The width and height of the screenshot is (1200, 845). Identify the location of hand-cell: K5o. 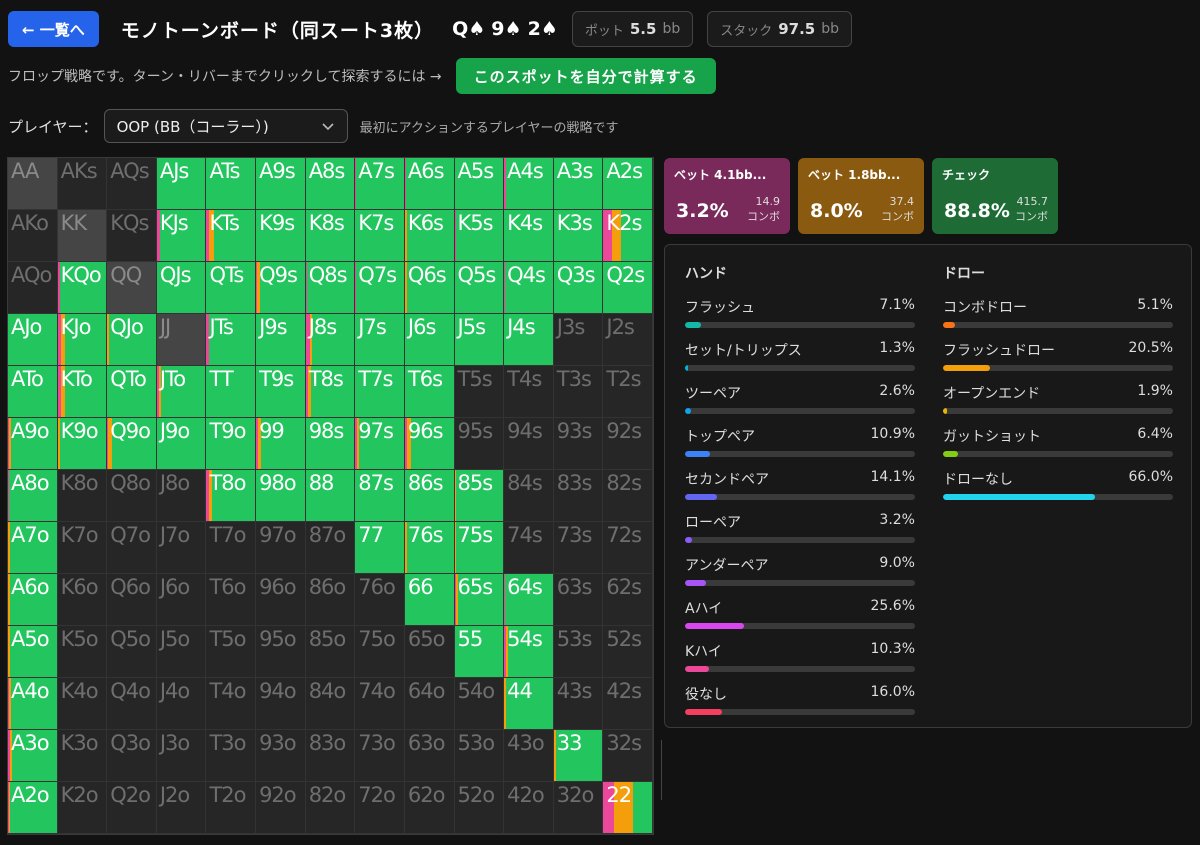
(82, 652).